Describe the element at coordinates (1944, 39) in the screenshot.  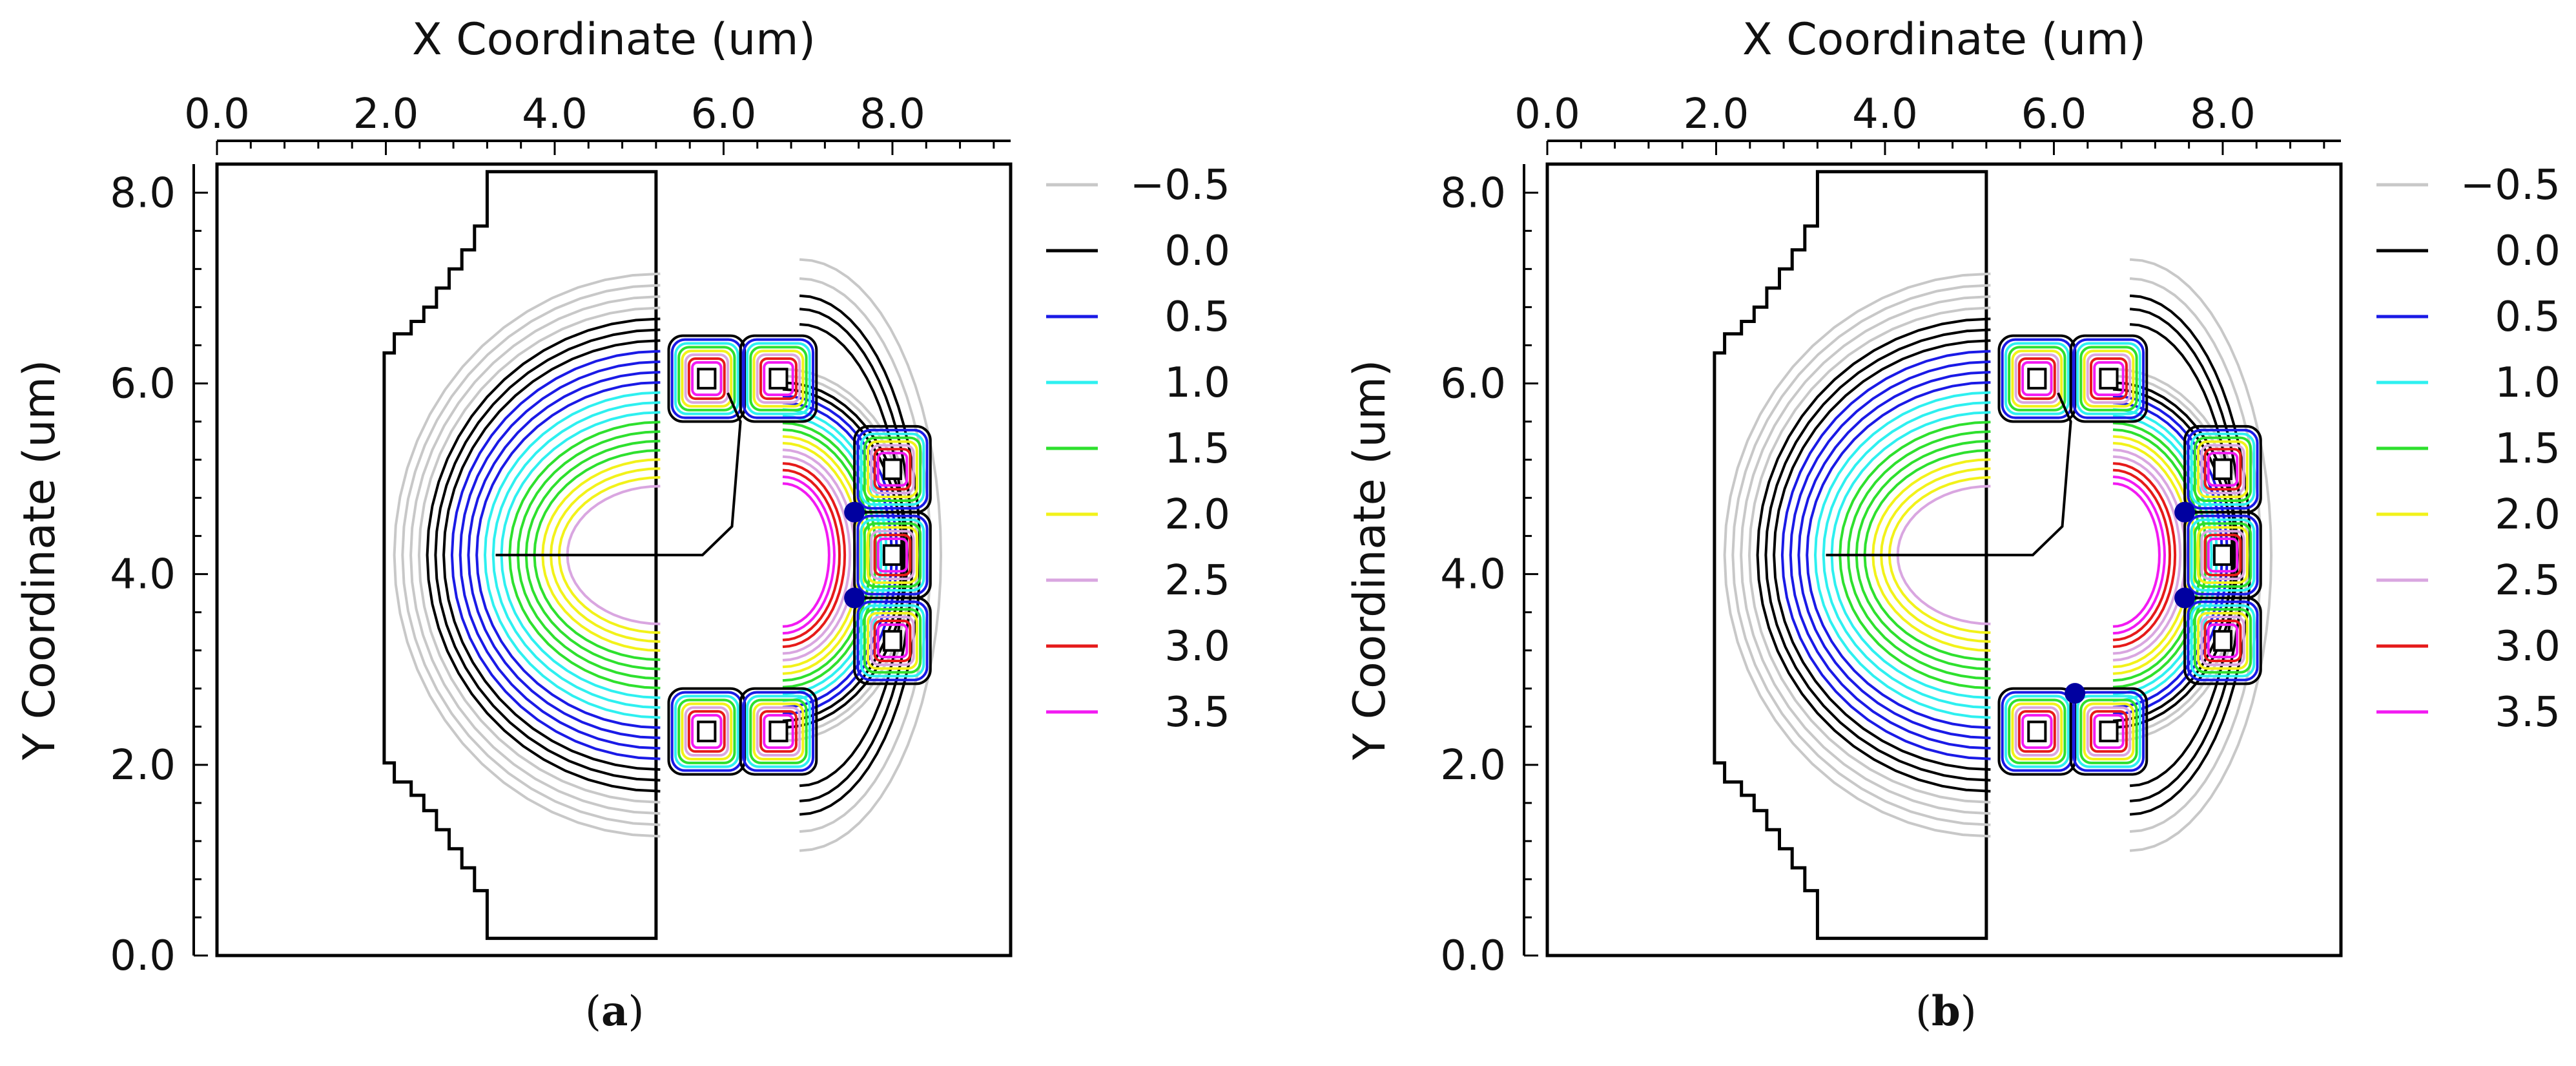
I see `x-axis-label: X Coordinate (um)` at that location.